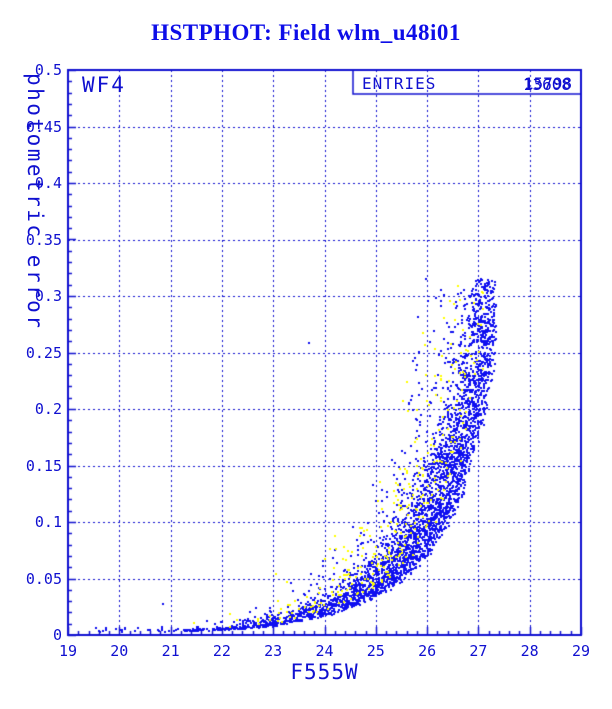 The image size is (612, 709). What do you see at coordinates (57, 635) in the screenshot?
I see `y-tick-label: 0` at bounding box center [57, 635].